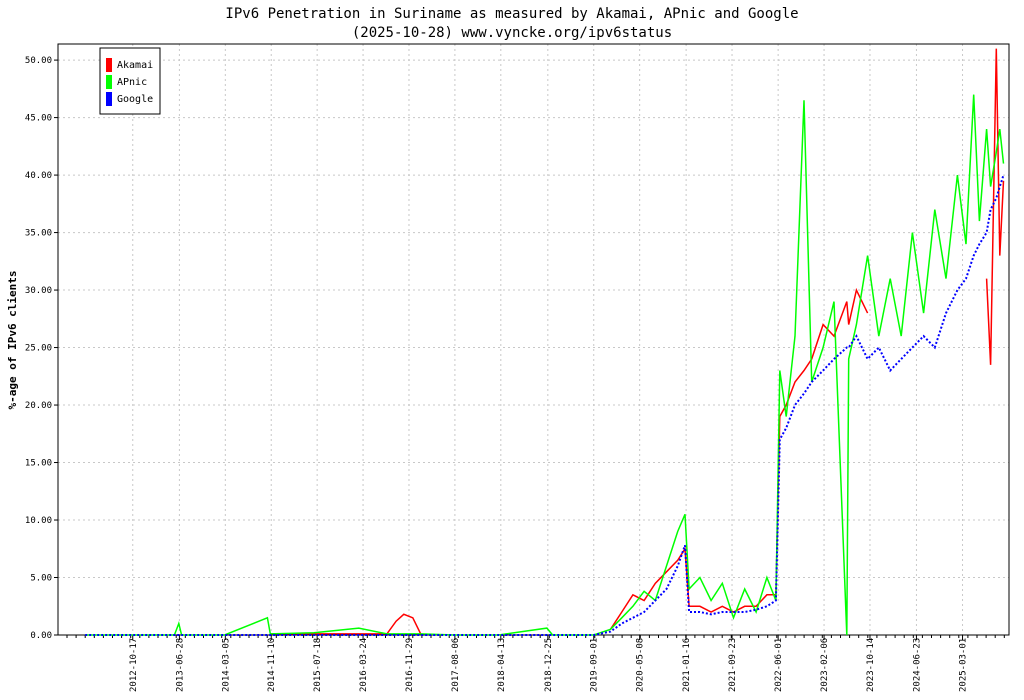  What do you see at coordinates (733, 665) in the screenshot?
I see `x-tick-label: 2021-09-23` at bounding box center [733, 665].